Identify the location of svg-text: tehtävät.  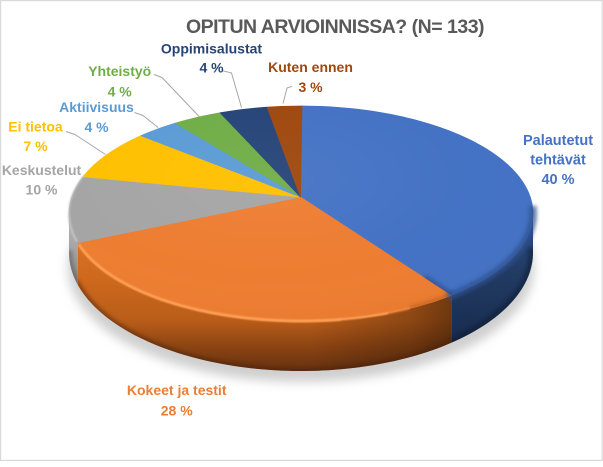
(558, 161).